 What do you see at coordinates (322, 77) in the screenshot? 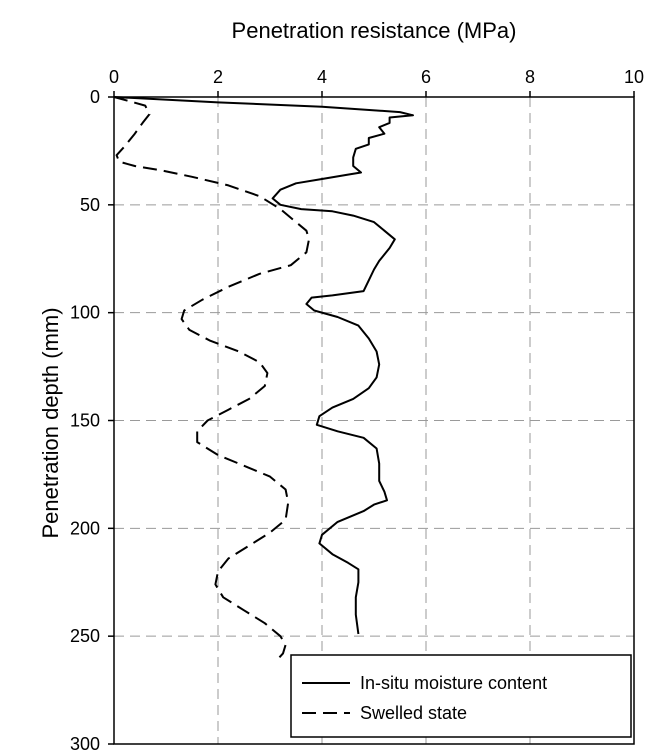
I see `x-tick-label: 4` at bounding box center [322, 77].